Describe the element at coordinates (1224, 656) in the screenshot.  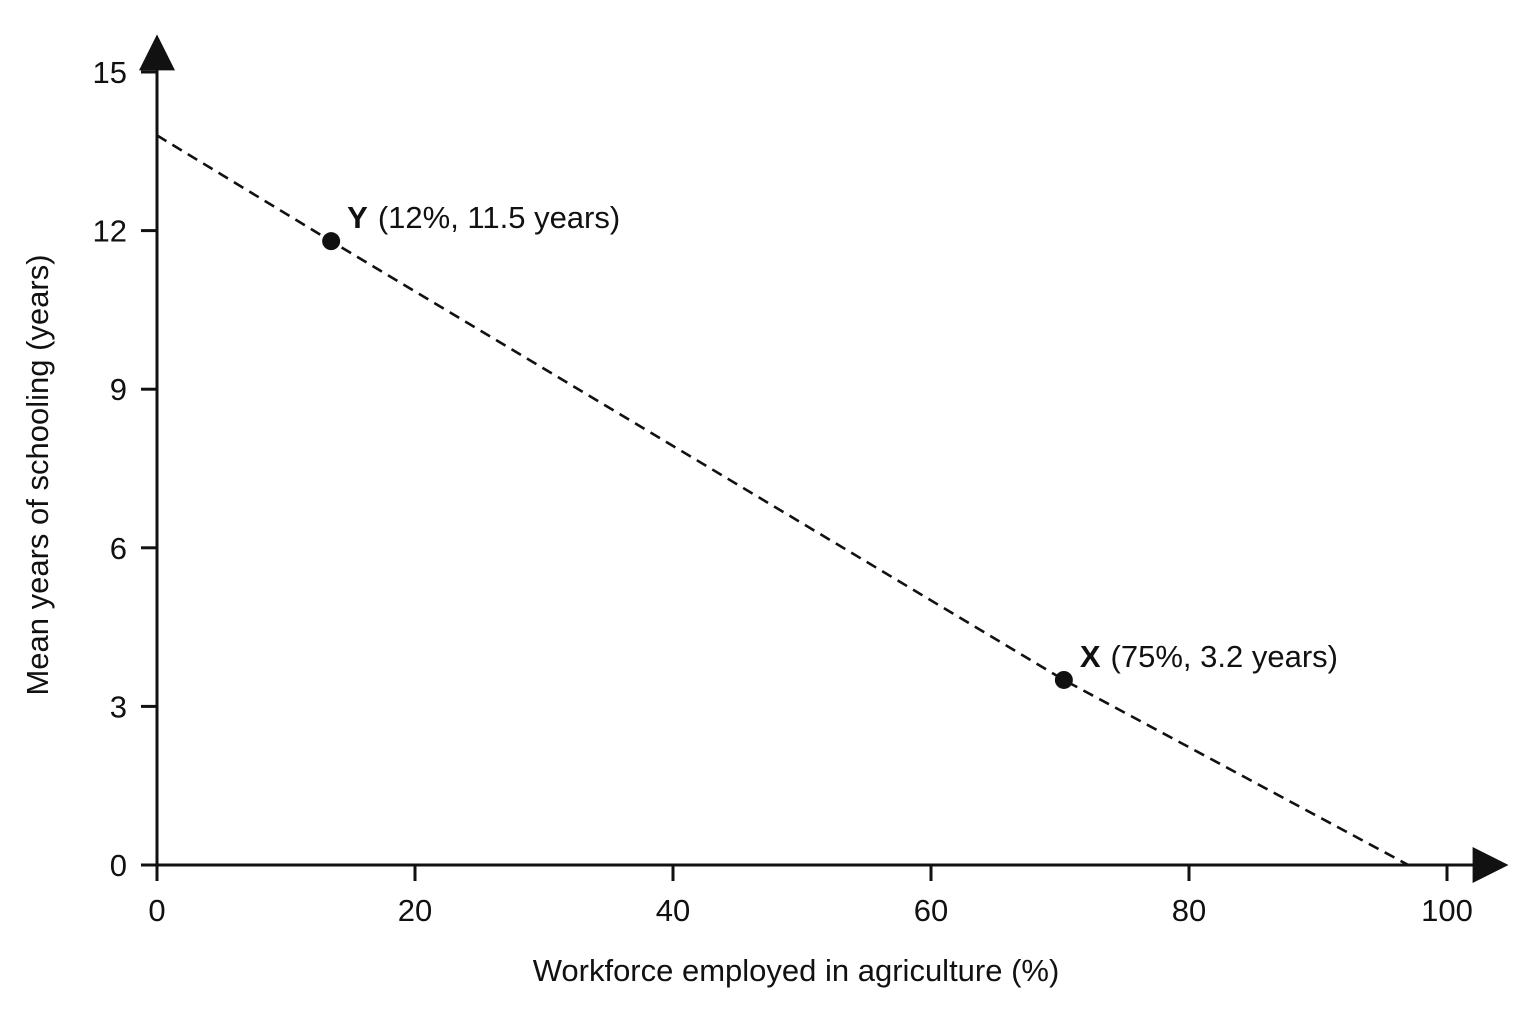
I see `point-annotation: (75%, 3.2 years)` at that location.